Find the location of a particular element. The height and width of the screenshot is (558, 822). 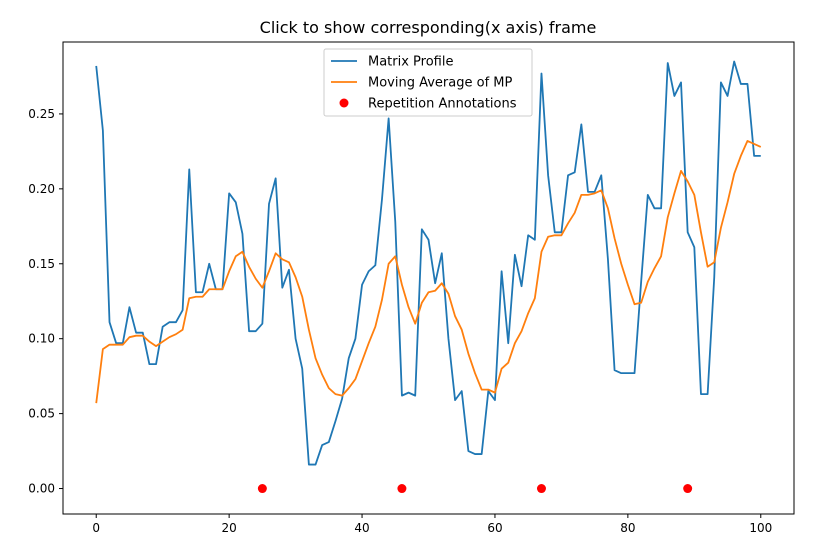

x-tick-label: 20 is located at coordinates (228, 528).